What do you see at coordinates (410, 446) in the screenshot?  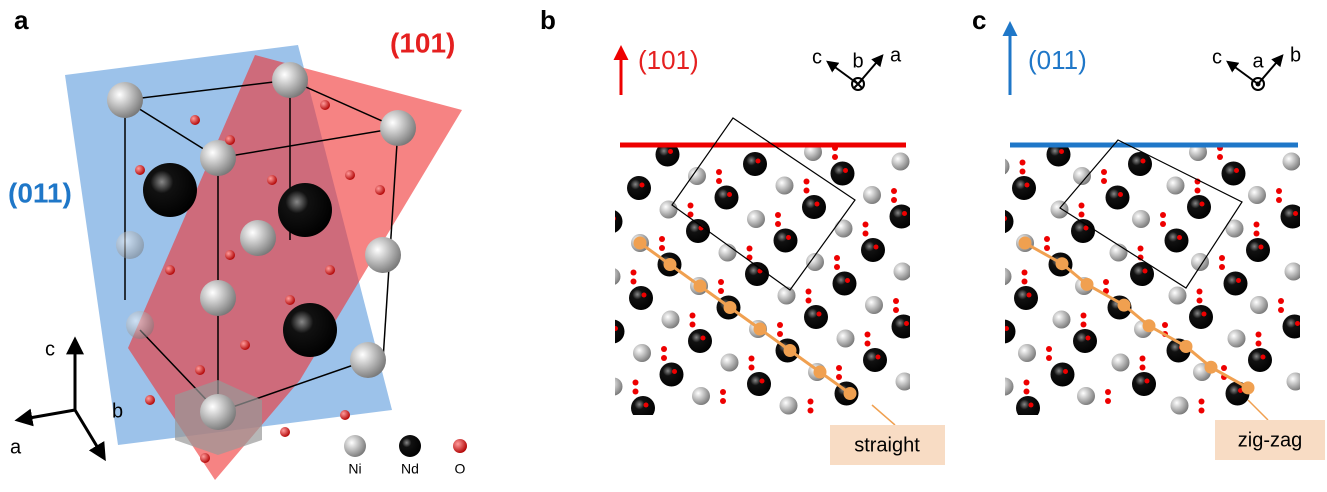 I see `legend-nd` at bounding box center [410, 446].